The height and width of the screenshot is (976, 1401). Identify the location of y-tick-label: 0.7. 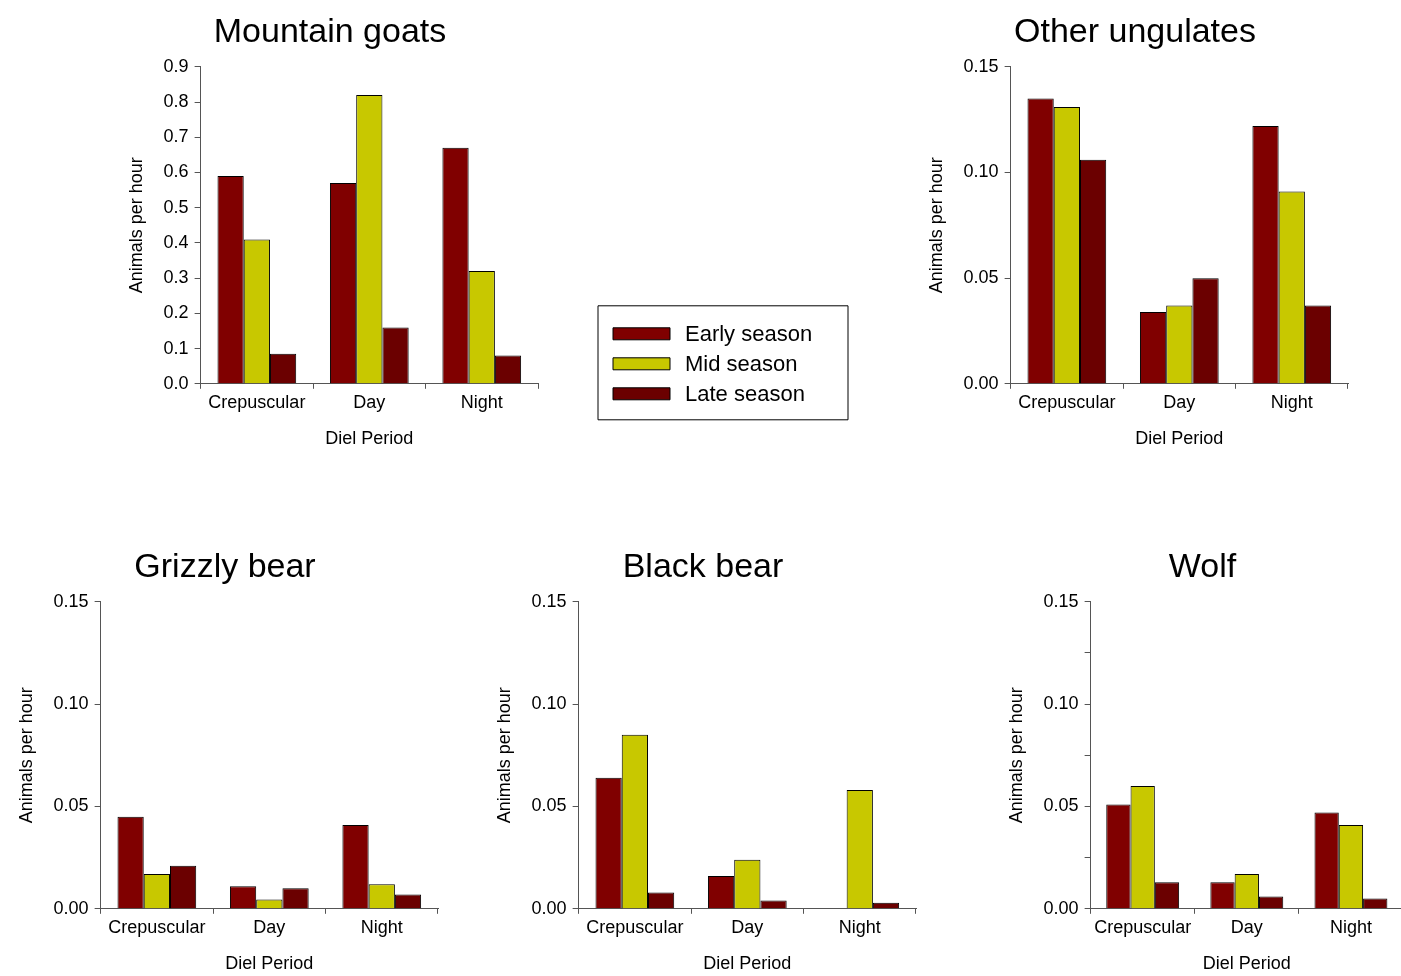
(176, 136).